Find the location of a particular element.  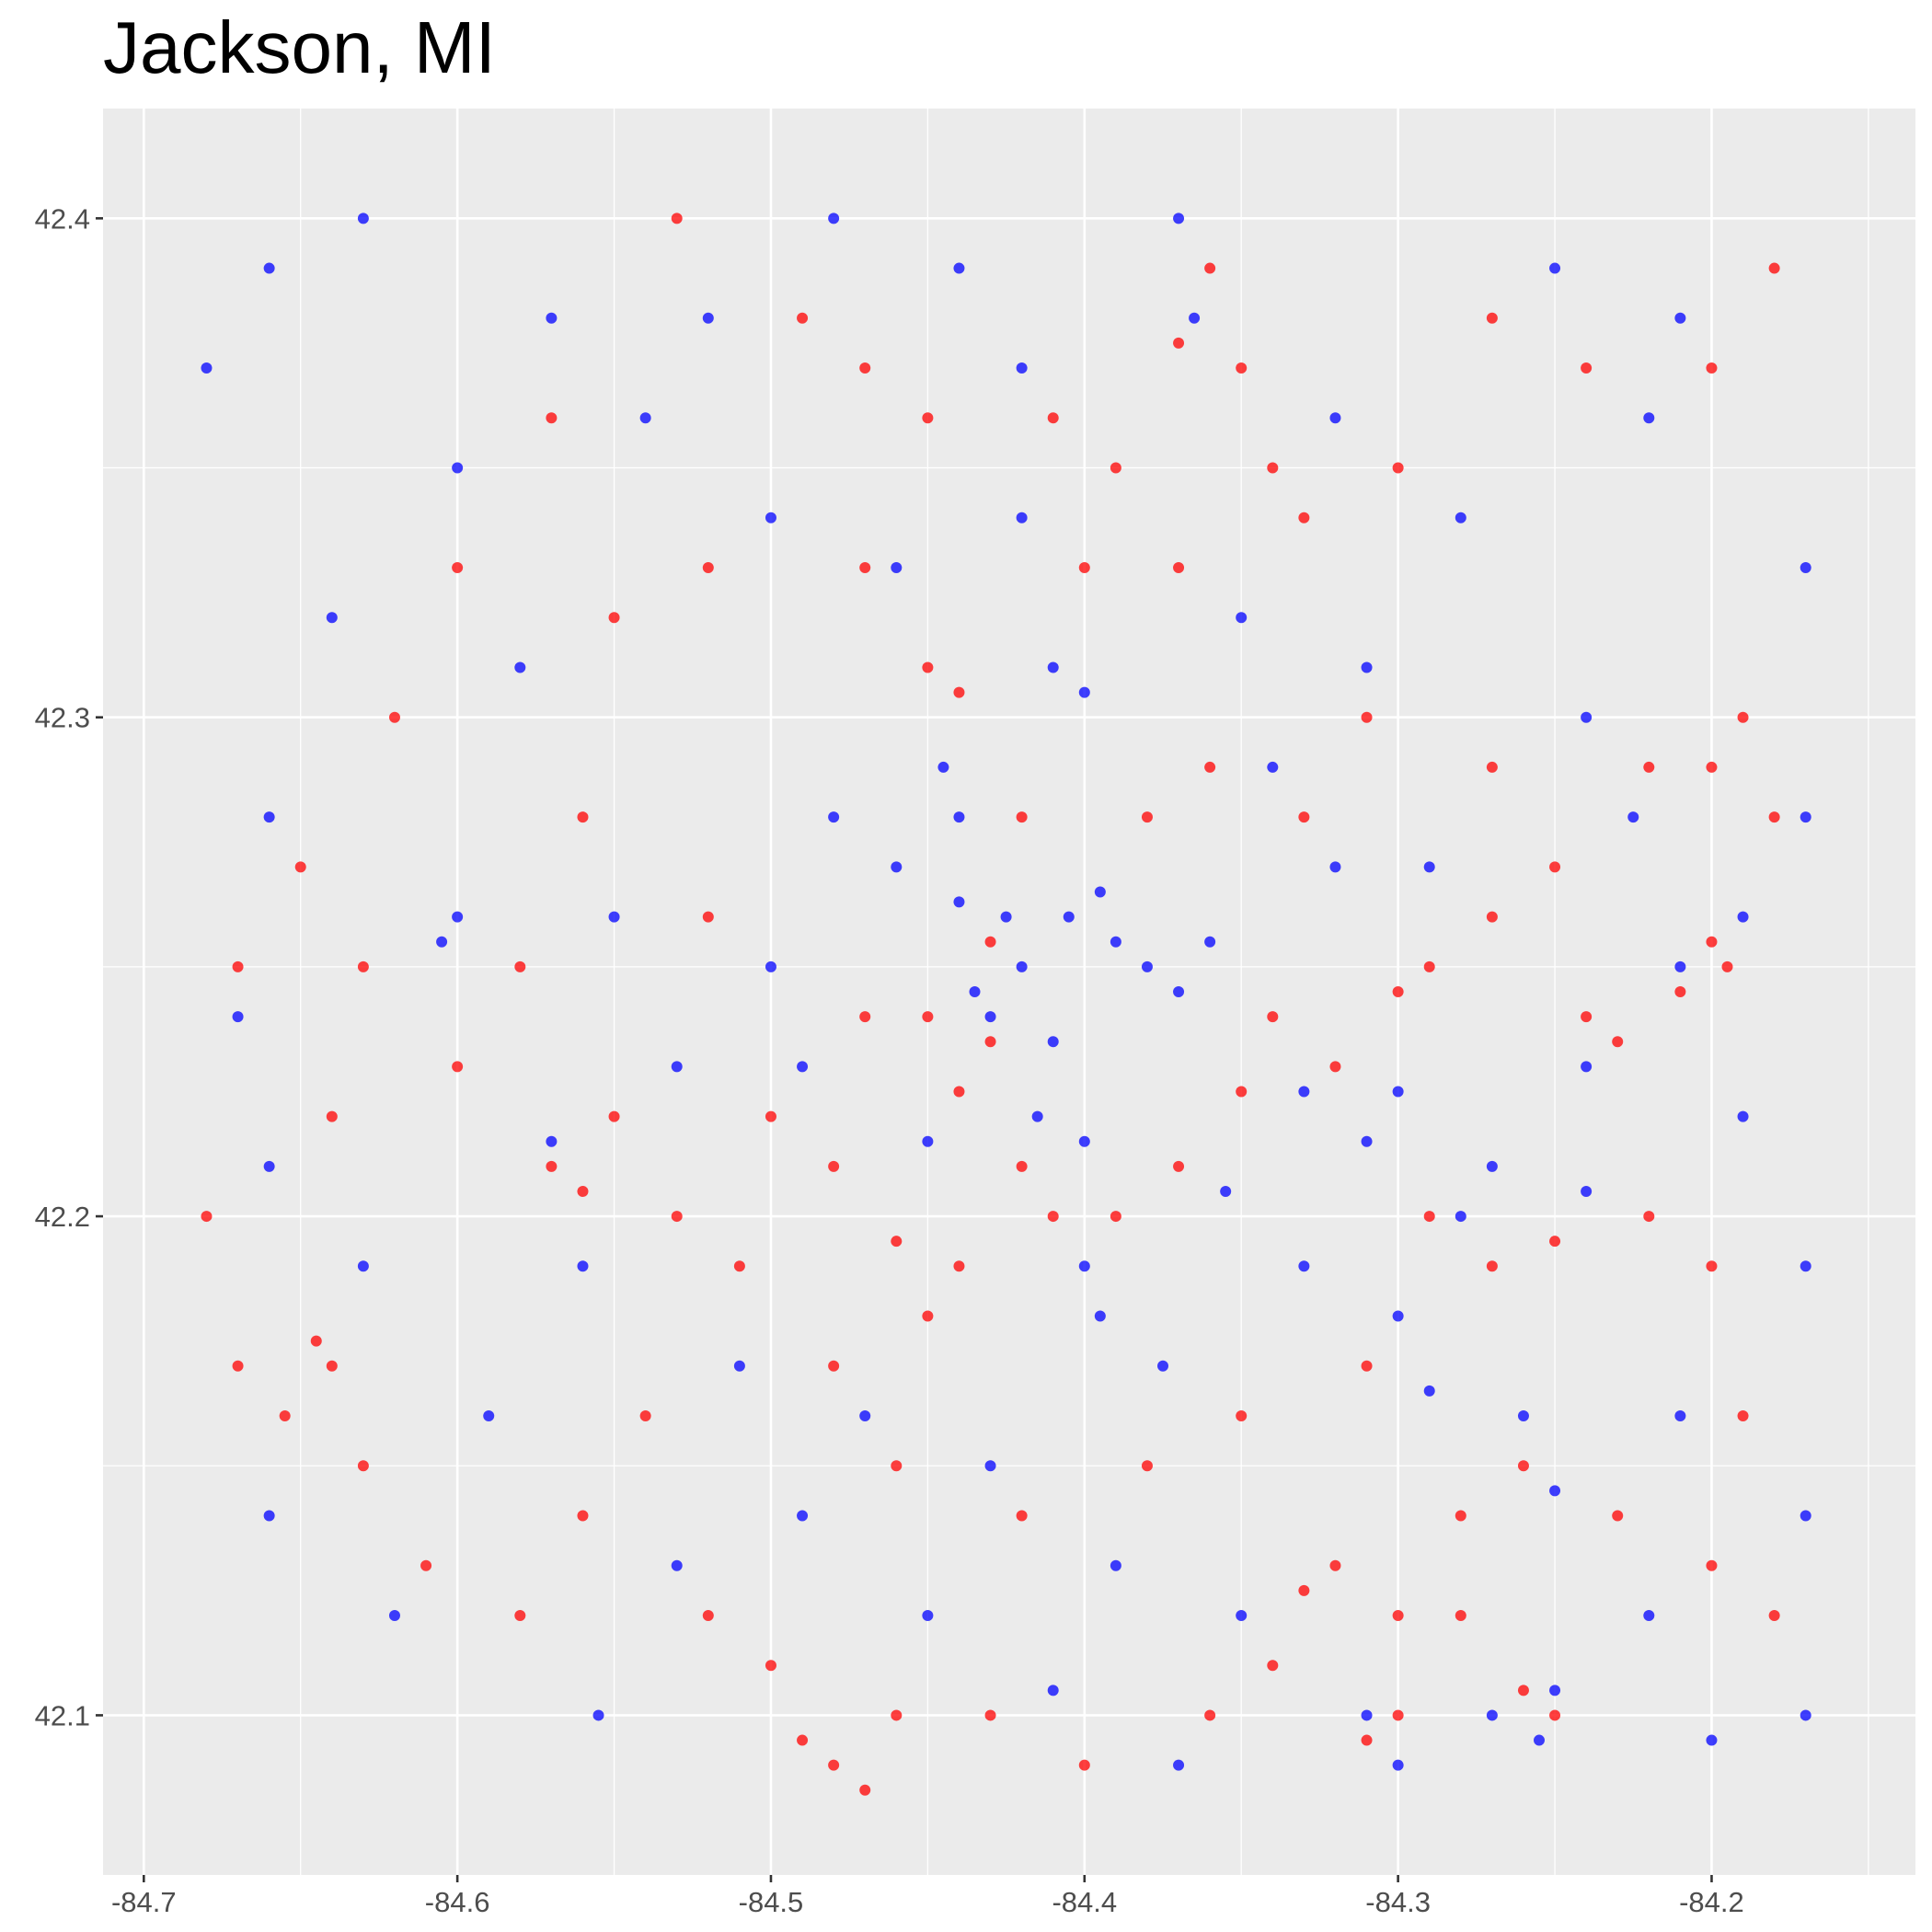

x-tick-label: -84.3 is located at coordinates (1398, 1902).